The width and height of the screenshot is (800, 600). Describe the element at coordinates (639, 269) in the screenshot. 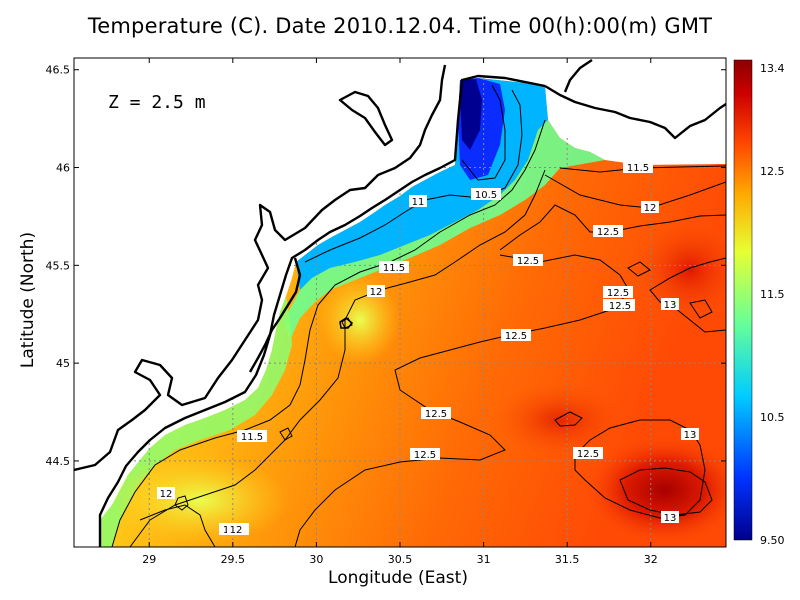

I see `contour-12-5-north-loop` at that location.